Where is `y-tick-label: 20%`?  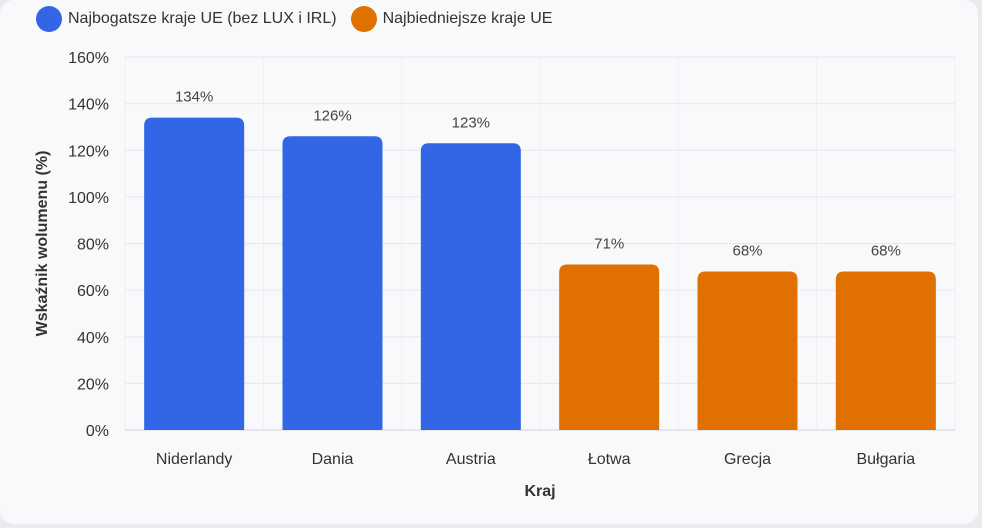
y-tick-label: 20% is located at coordinates (93, 384).